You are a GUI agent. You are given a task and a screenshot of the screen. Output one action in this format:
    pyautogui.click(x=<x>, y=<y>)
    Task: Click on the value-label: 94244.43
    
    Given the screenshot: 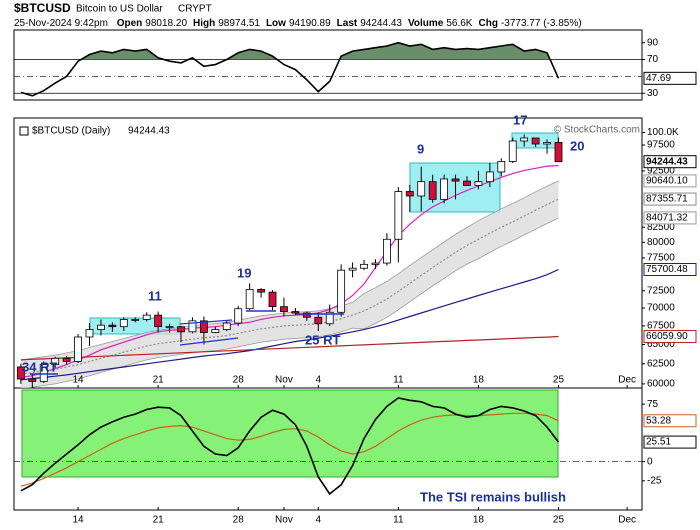 What is the action you would take?
    pyautogui.click(x=667, y=161)
    